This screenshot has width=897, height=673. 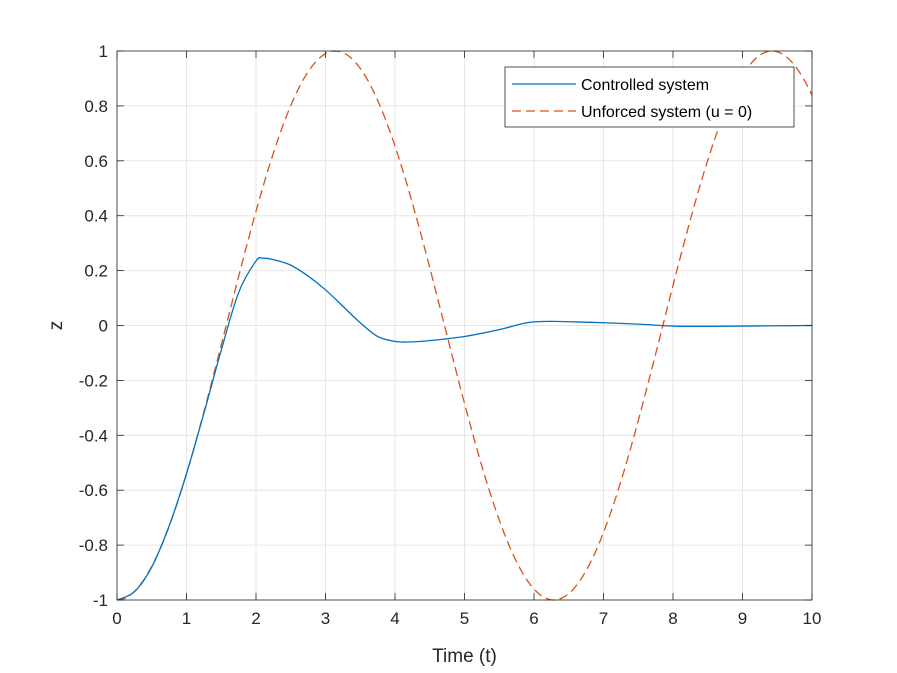 I want to click on legend-label-controlled: Controlled system, so click(x=645, y=85).